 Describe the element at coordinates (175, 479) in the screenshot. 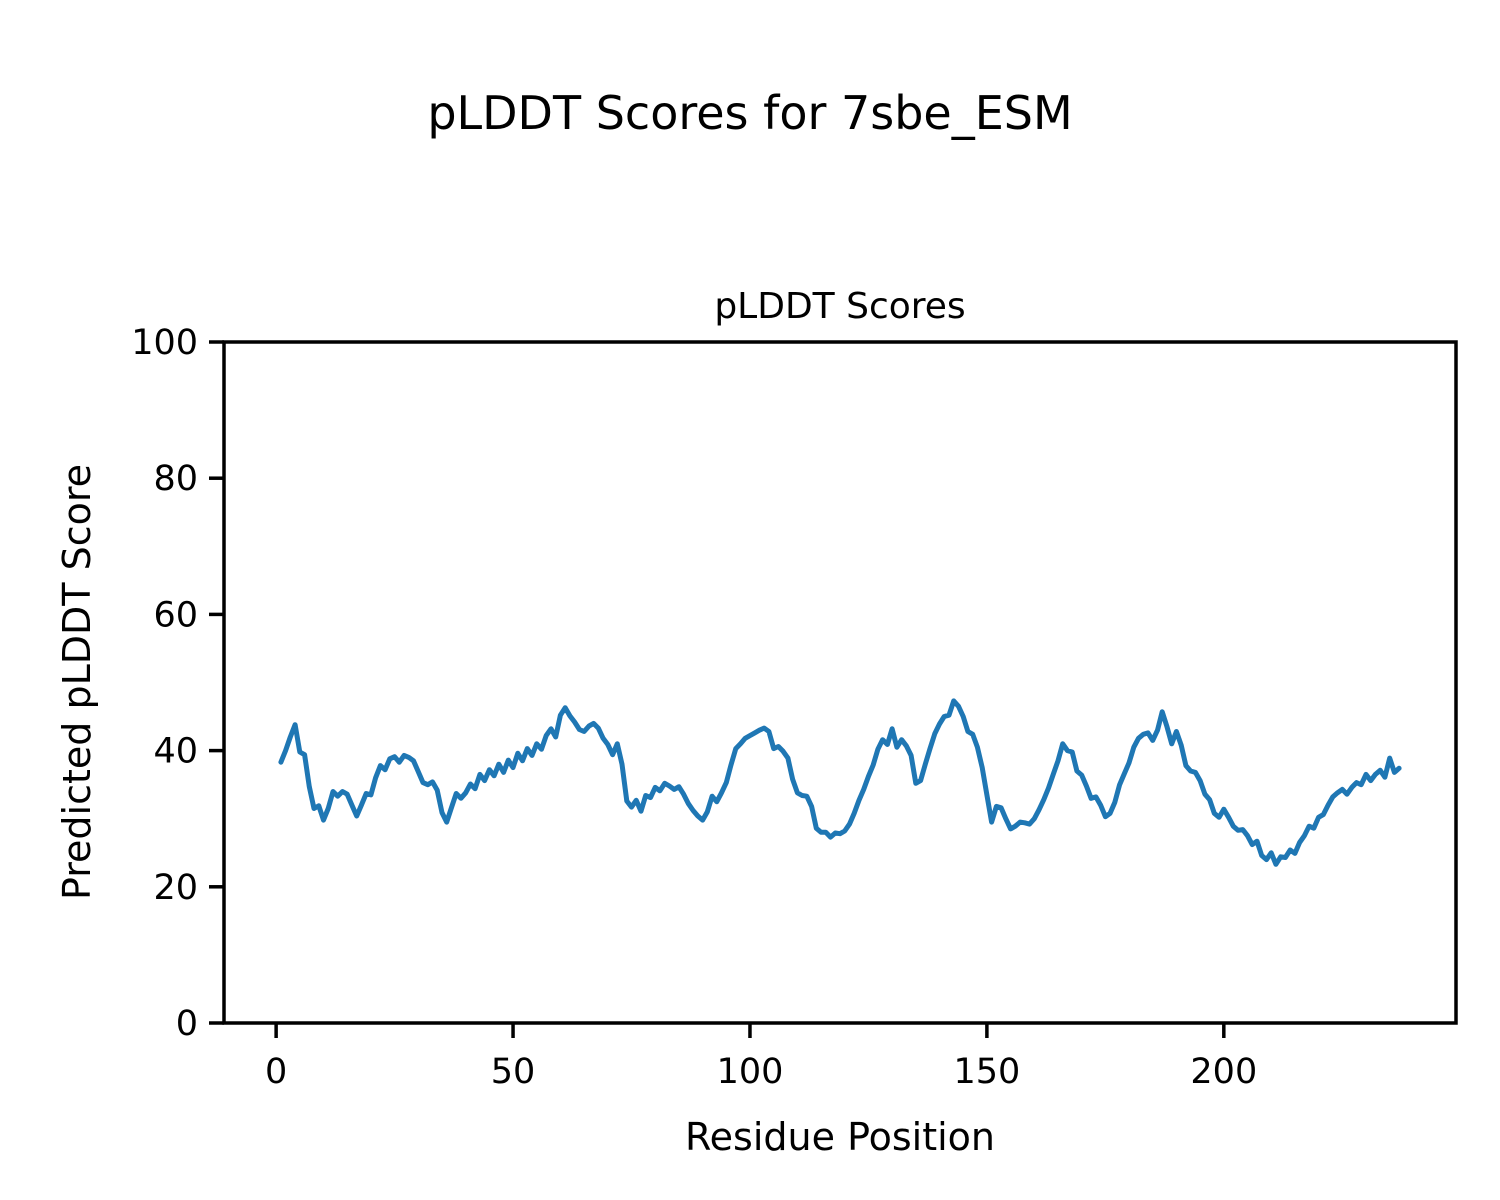

I see `y-tick-label: 80` at that location.